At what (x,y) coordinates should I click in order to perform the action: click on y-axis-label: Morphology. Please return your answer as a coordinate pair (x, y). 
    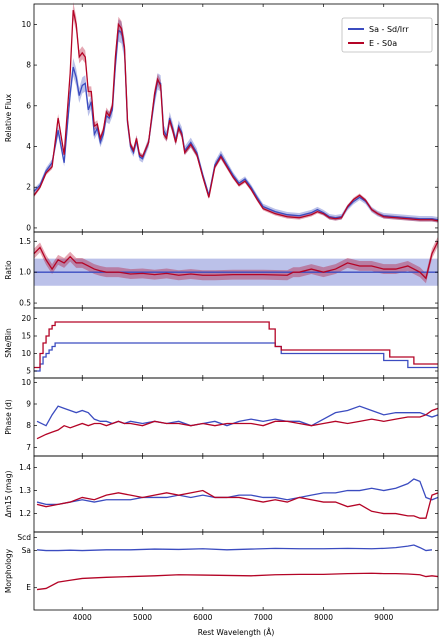
    Looking at the image, I should click on (8, 570).